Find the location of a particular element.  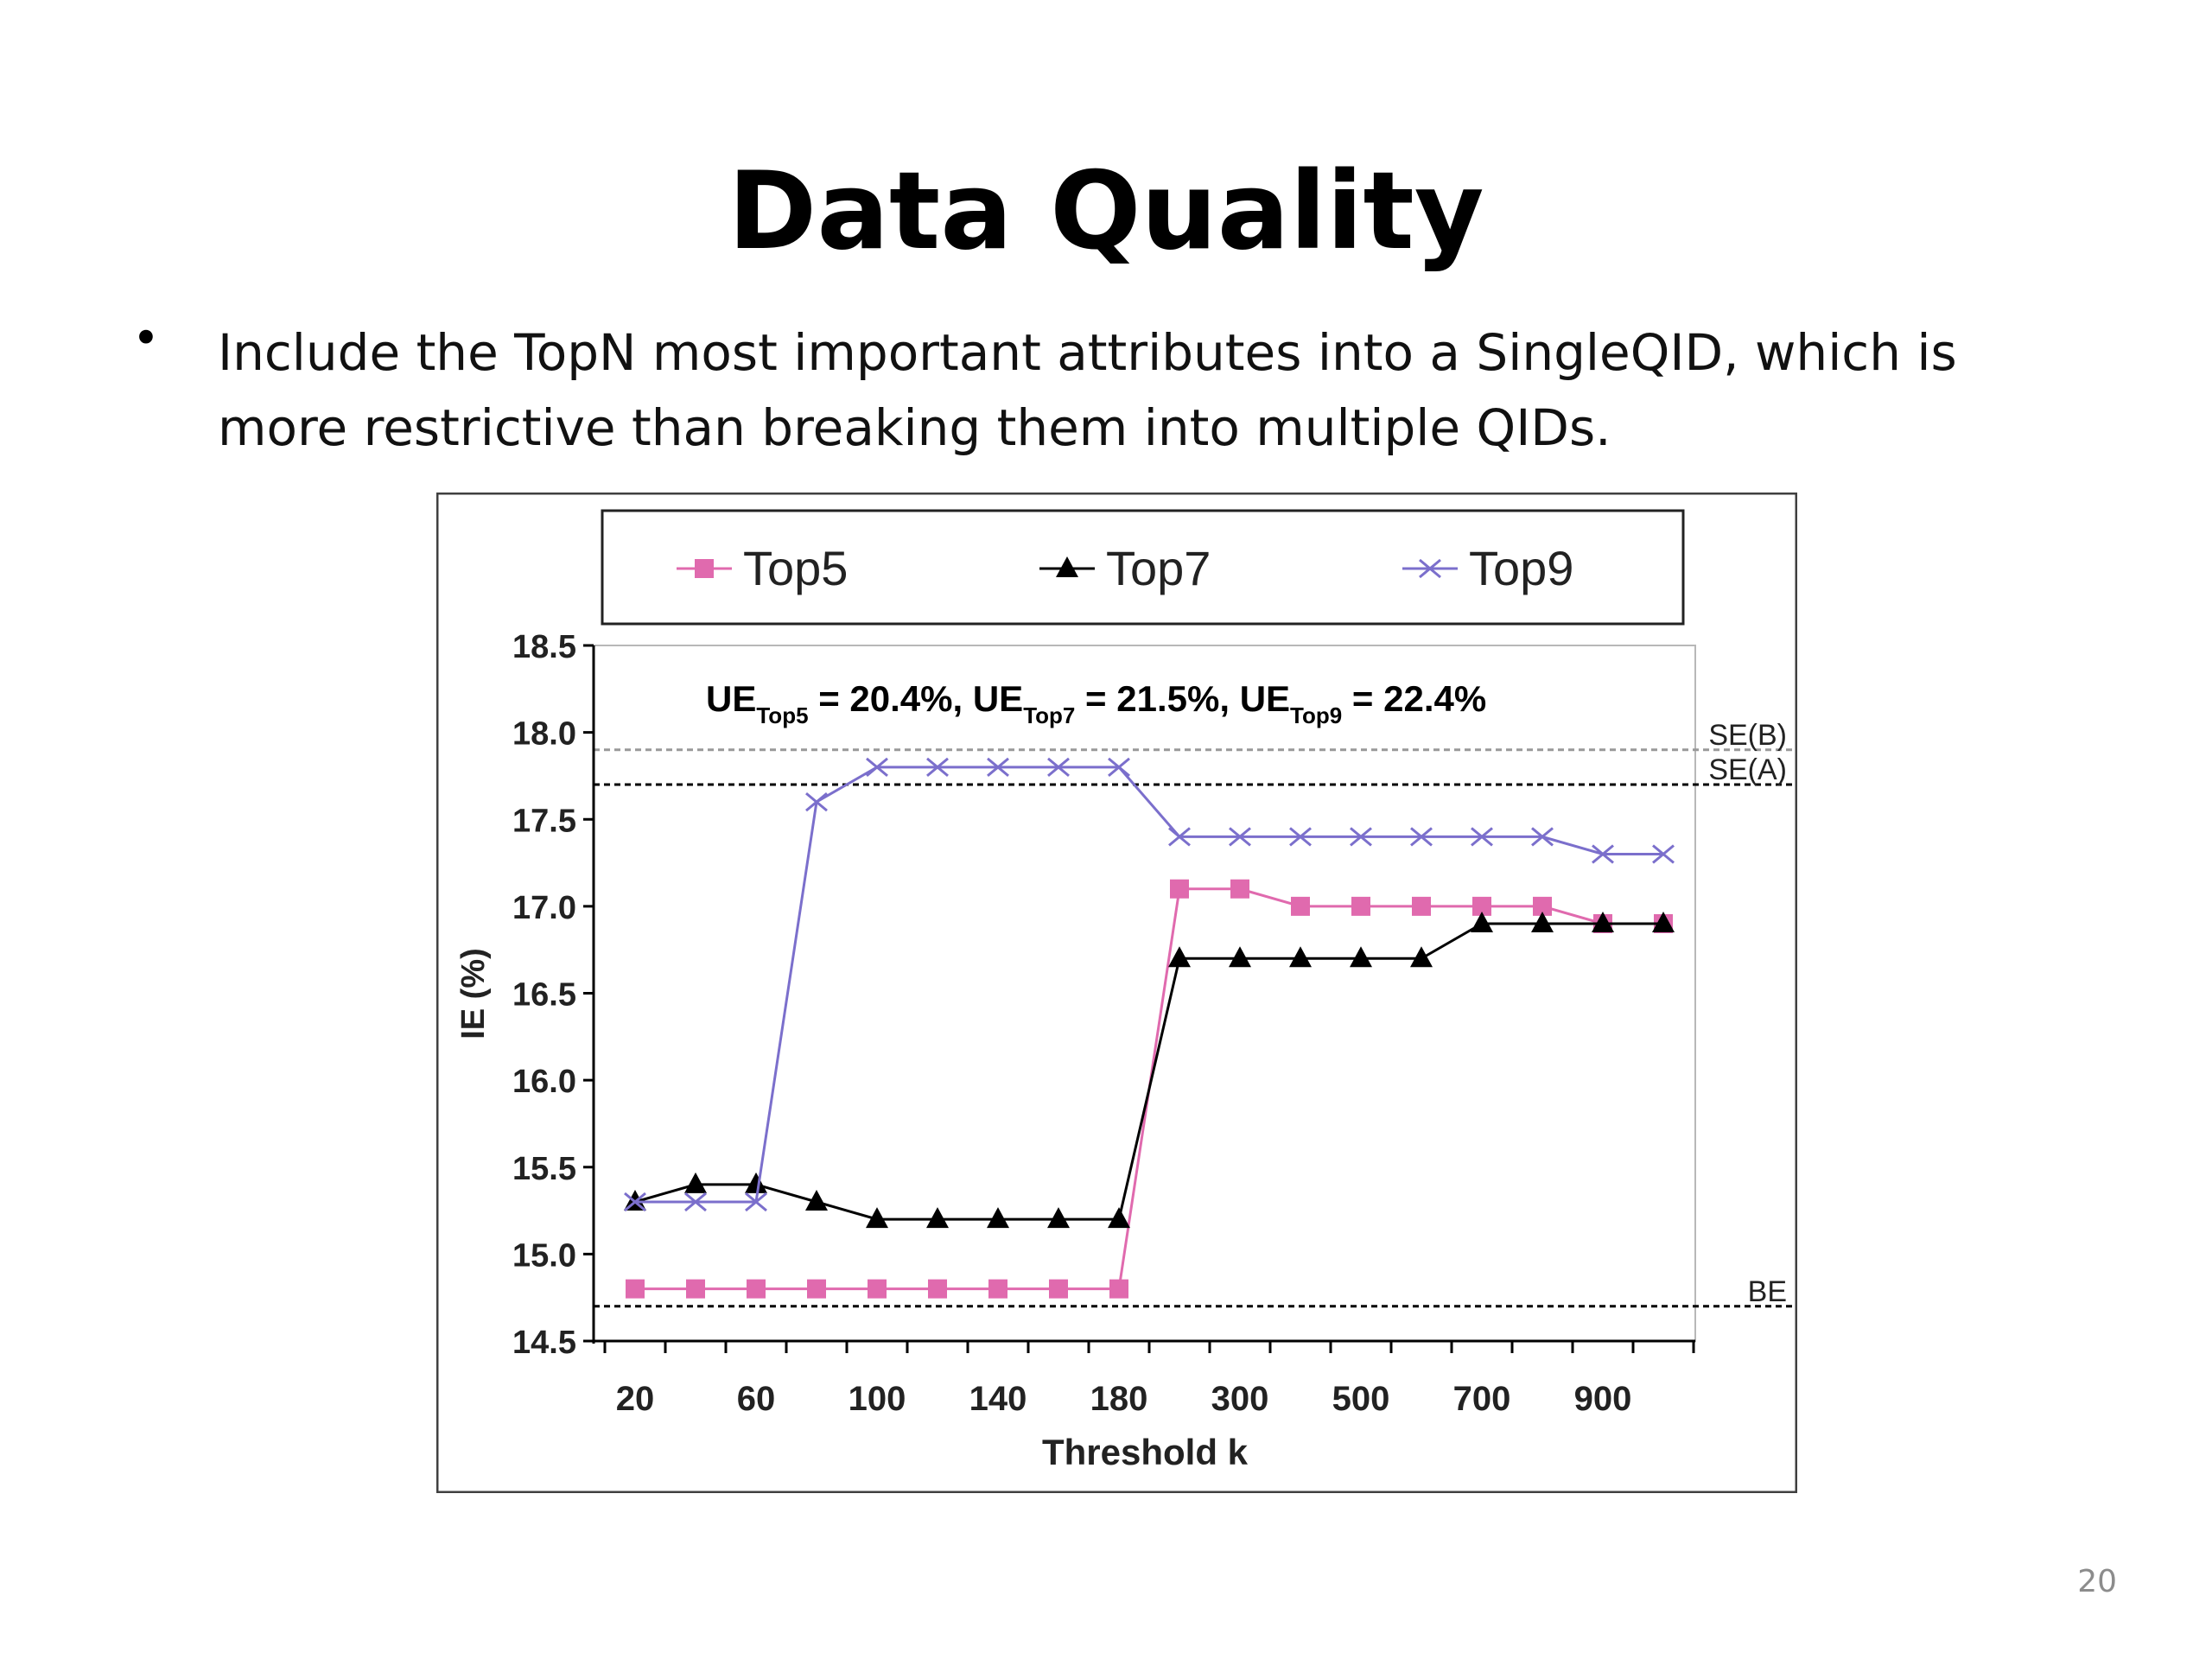

y-tick-label: 17.0 is located at coordinates (544, 908).